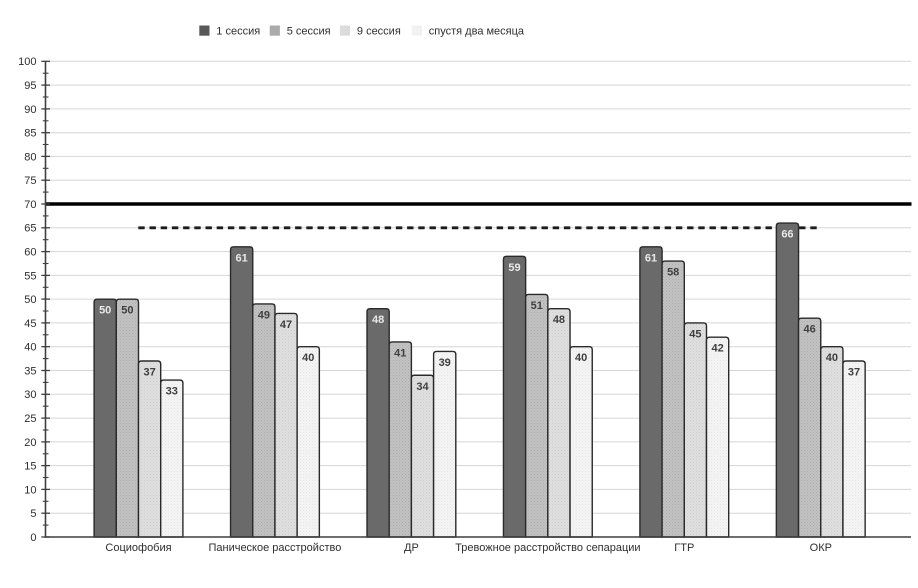  Describe the element at coordinates (286, 325) in the screenshot. I see `svg-text: 47` at that location.